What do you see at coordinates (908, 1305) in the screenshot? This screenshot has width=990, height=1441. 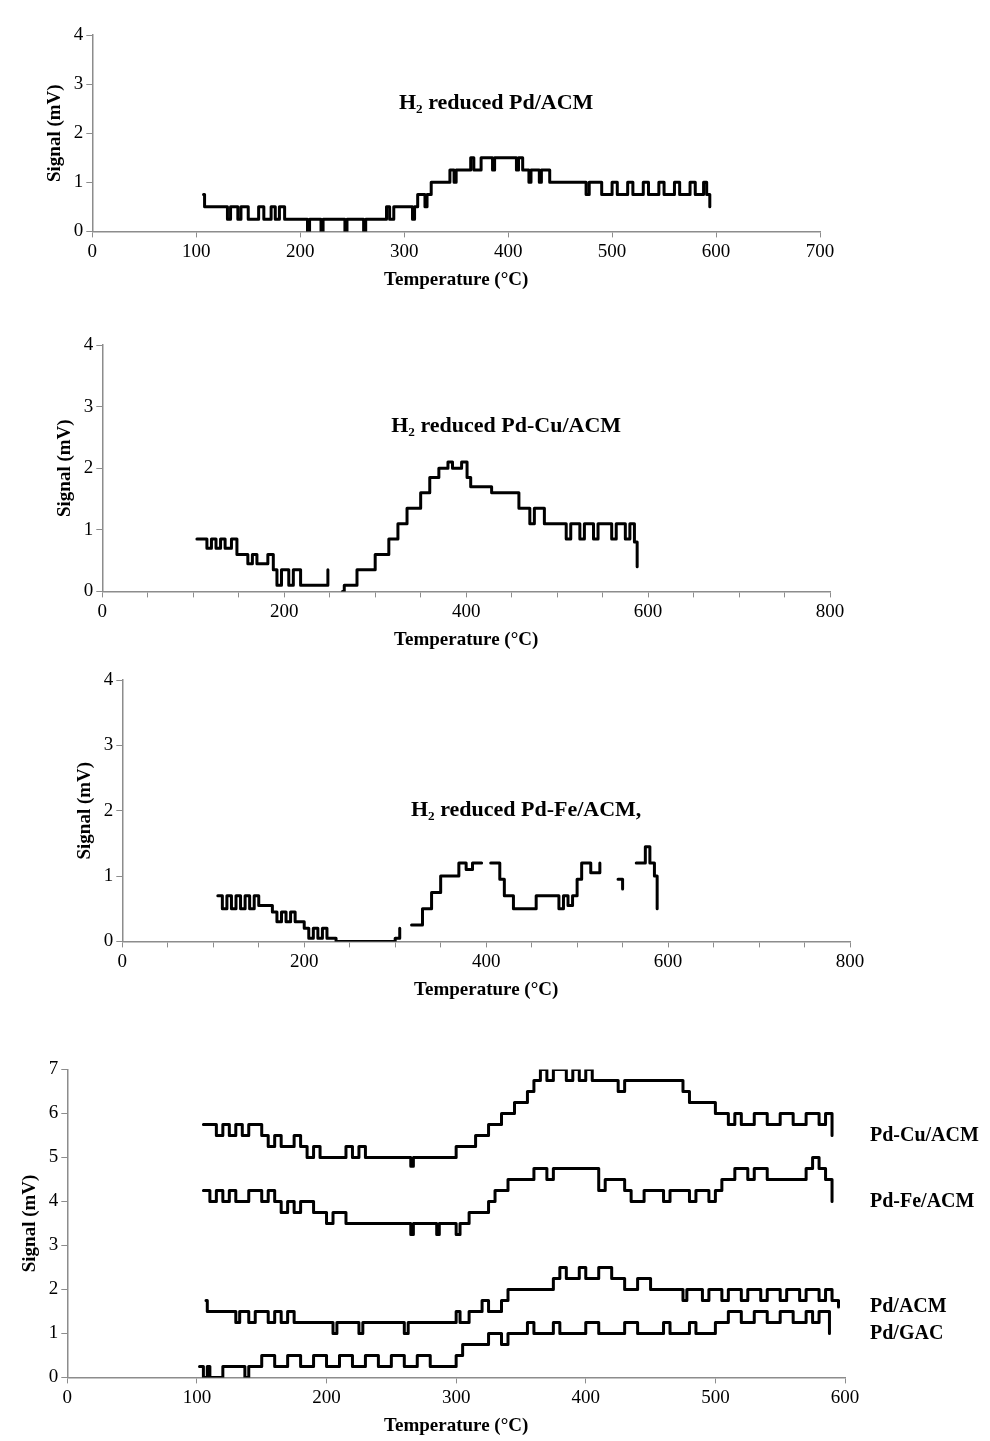 I see `series-label: Pd/ACM` at bounding box center [908, 1305].